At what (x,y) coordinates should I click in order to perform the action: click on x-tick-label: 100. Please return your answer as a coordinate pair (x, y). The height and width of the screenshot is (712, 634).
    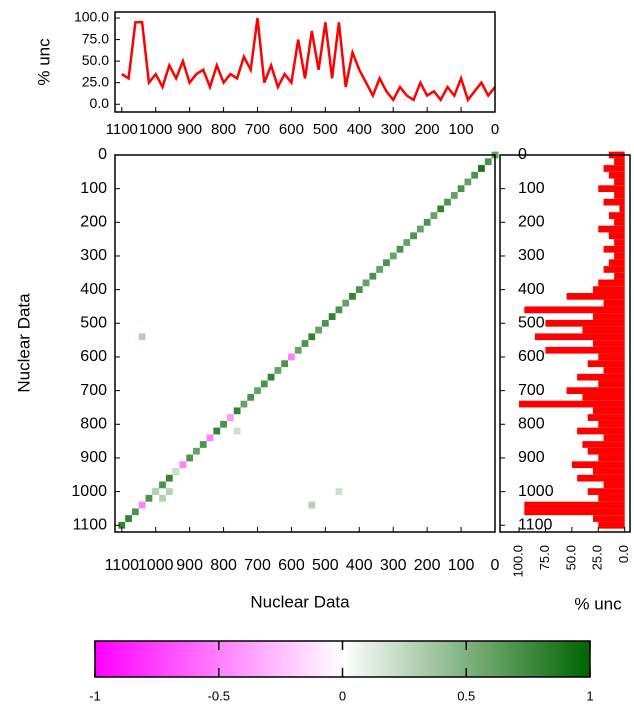
    Looking at the image, I should click on (461, 129).